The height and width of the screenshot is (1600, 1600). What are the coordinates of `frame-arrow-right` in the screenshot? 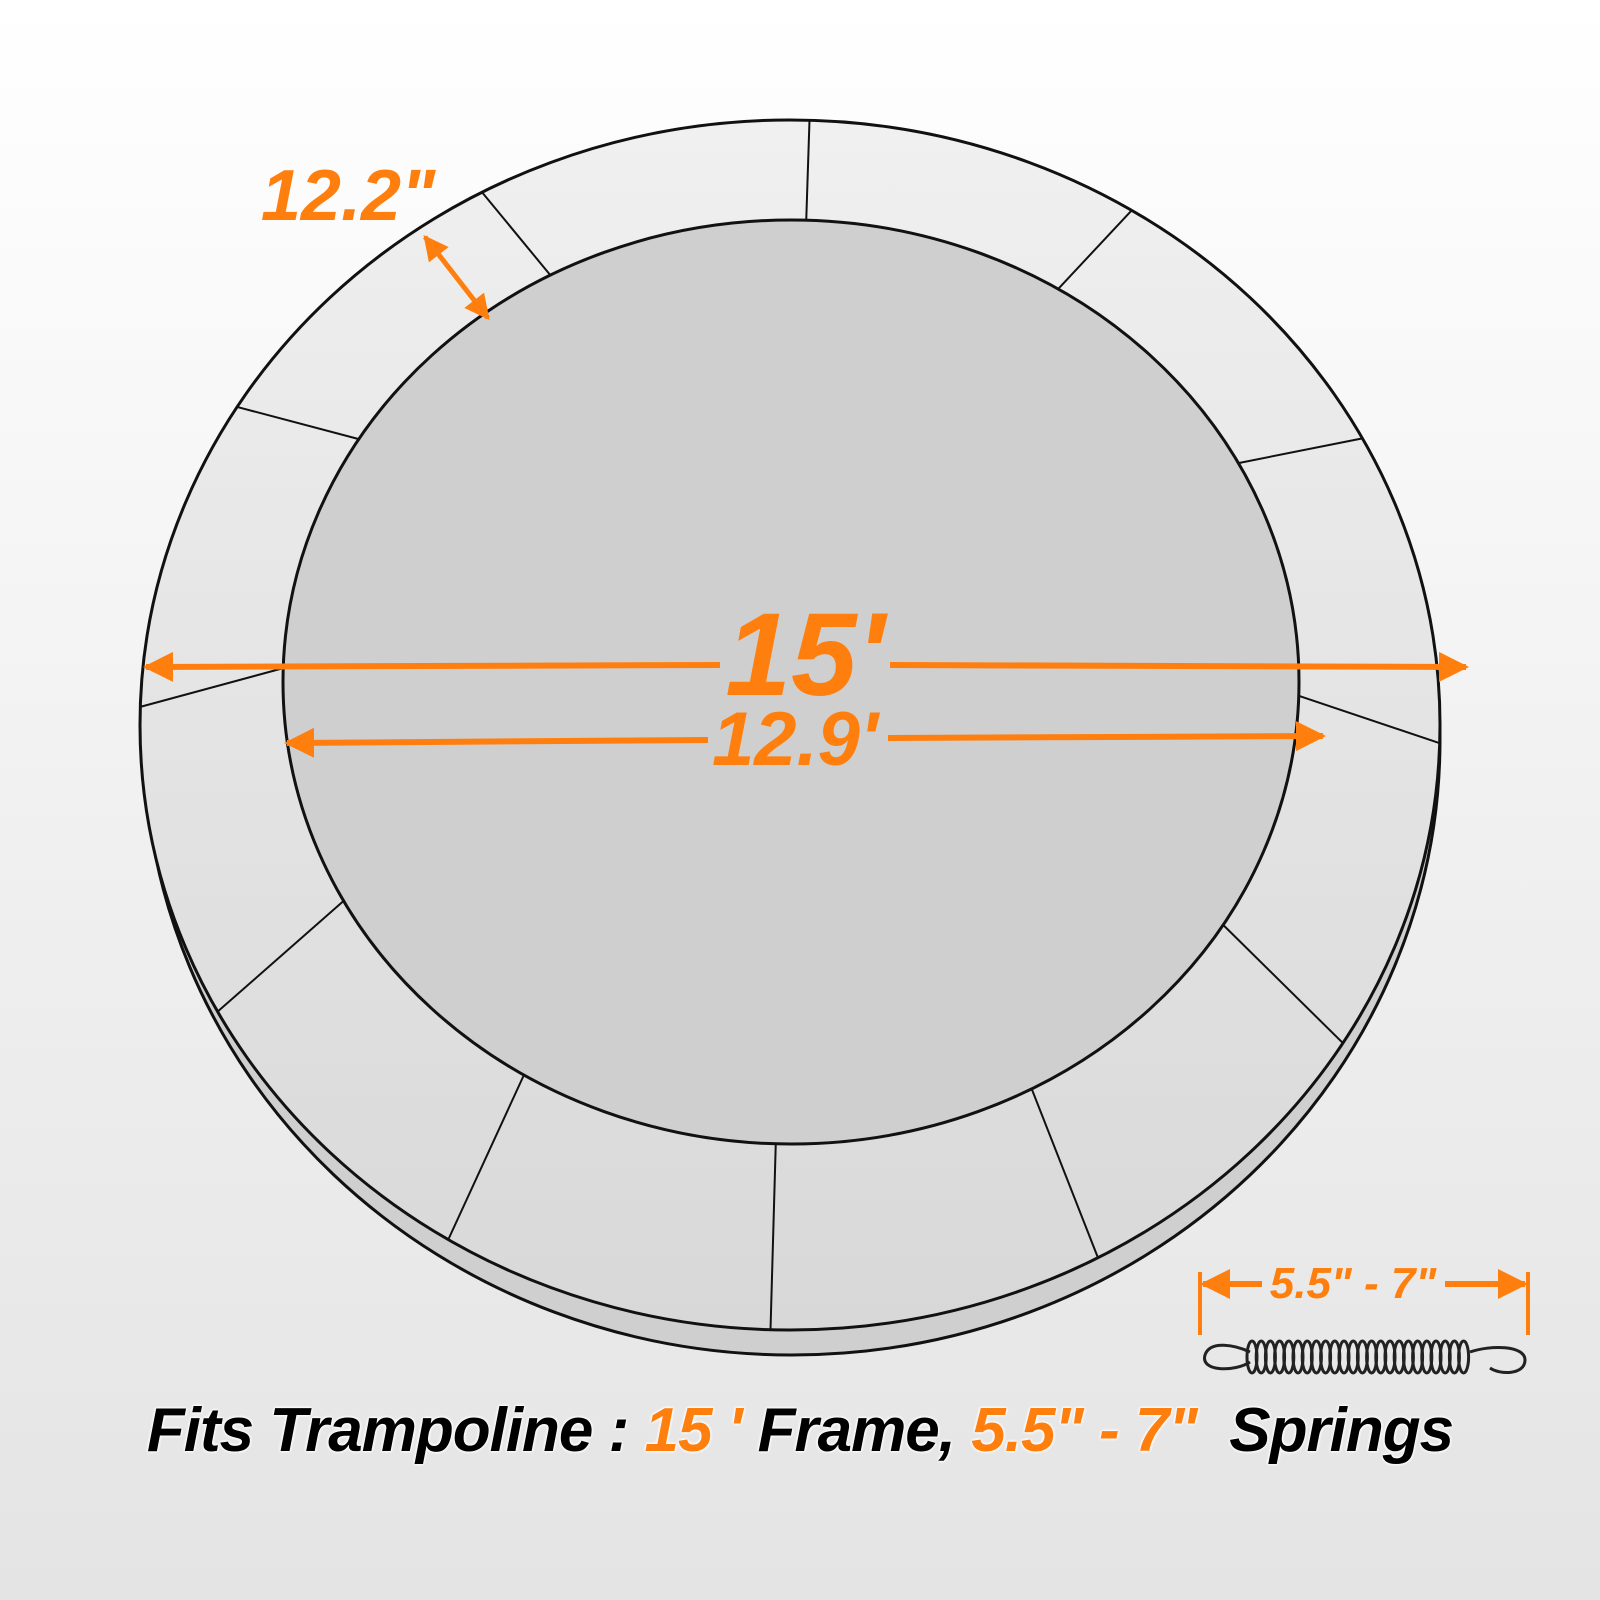 It's located at (1179, 666).